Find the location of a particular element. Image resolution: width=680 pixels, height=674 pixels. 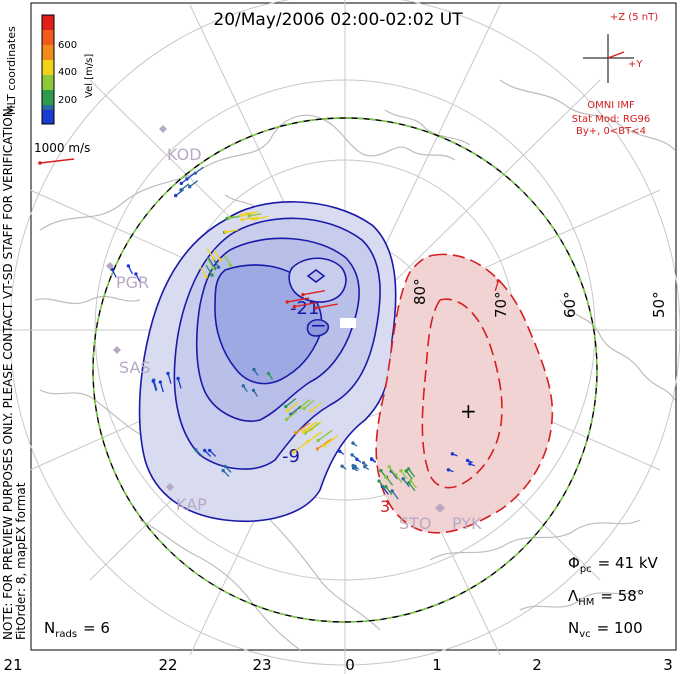

imf-axis: +Y is located at coordinates (635, 64).